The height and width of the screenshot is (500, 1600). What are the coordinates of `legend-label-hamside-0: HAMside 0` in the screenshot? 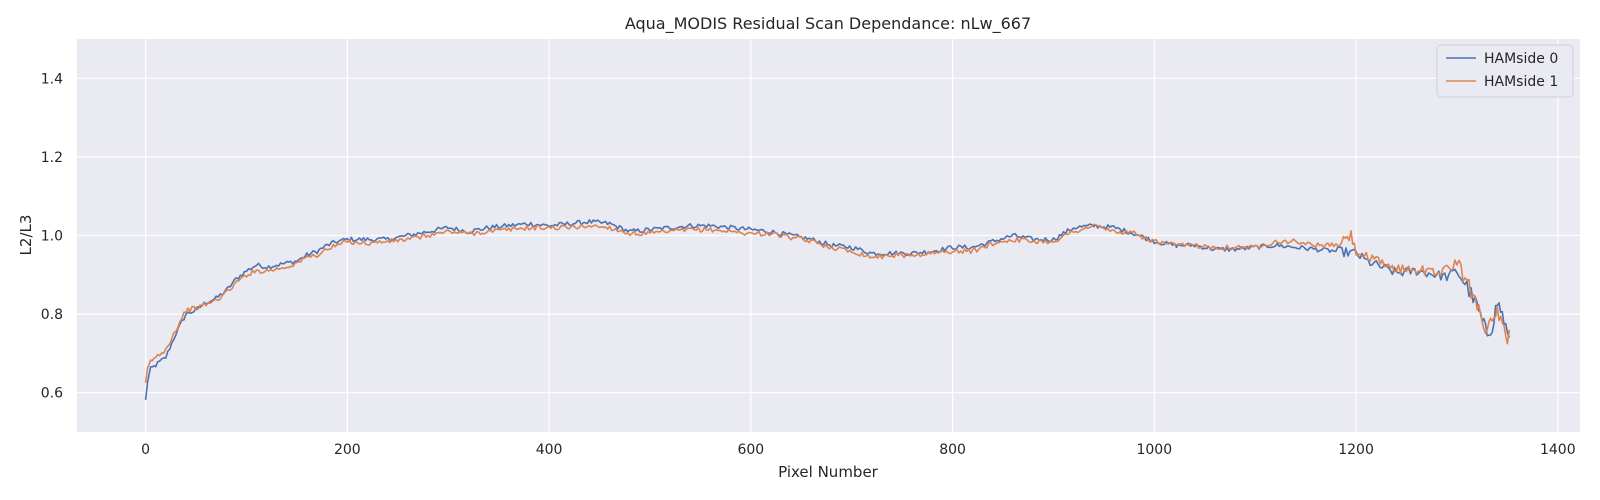 It's located at (1521, 59).